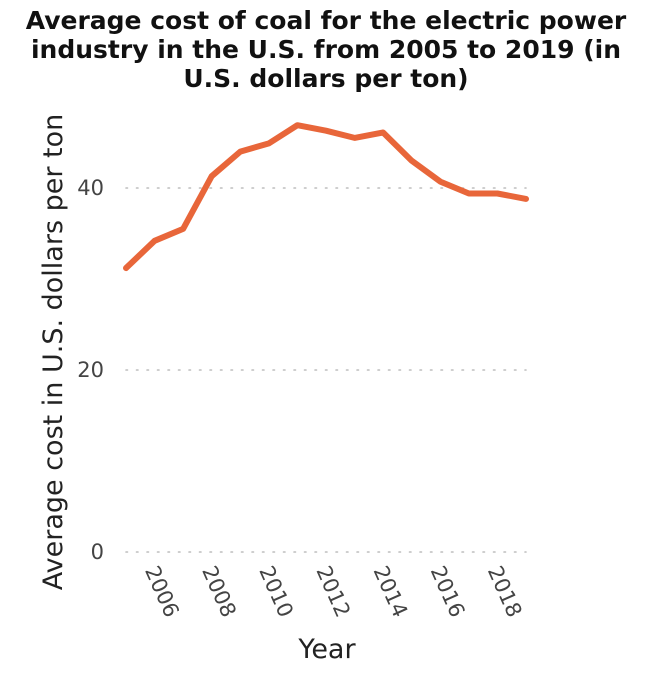 The image size is (652, 674). I want to click on series-line, so click(326, 197).